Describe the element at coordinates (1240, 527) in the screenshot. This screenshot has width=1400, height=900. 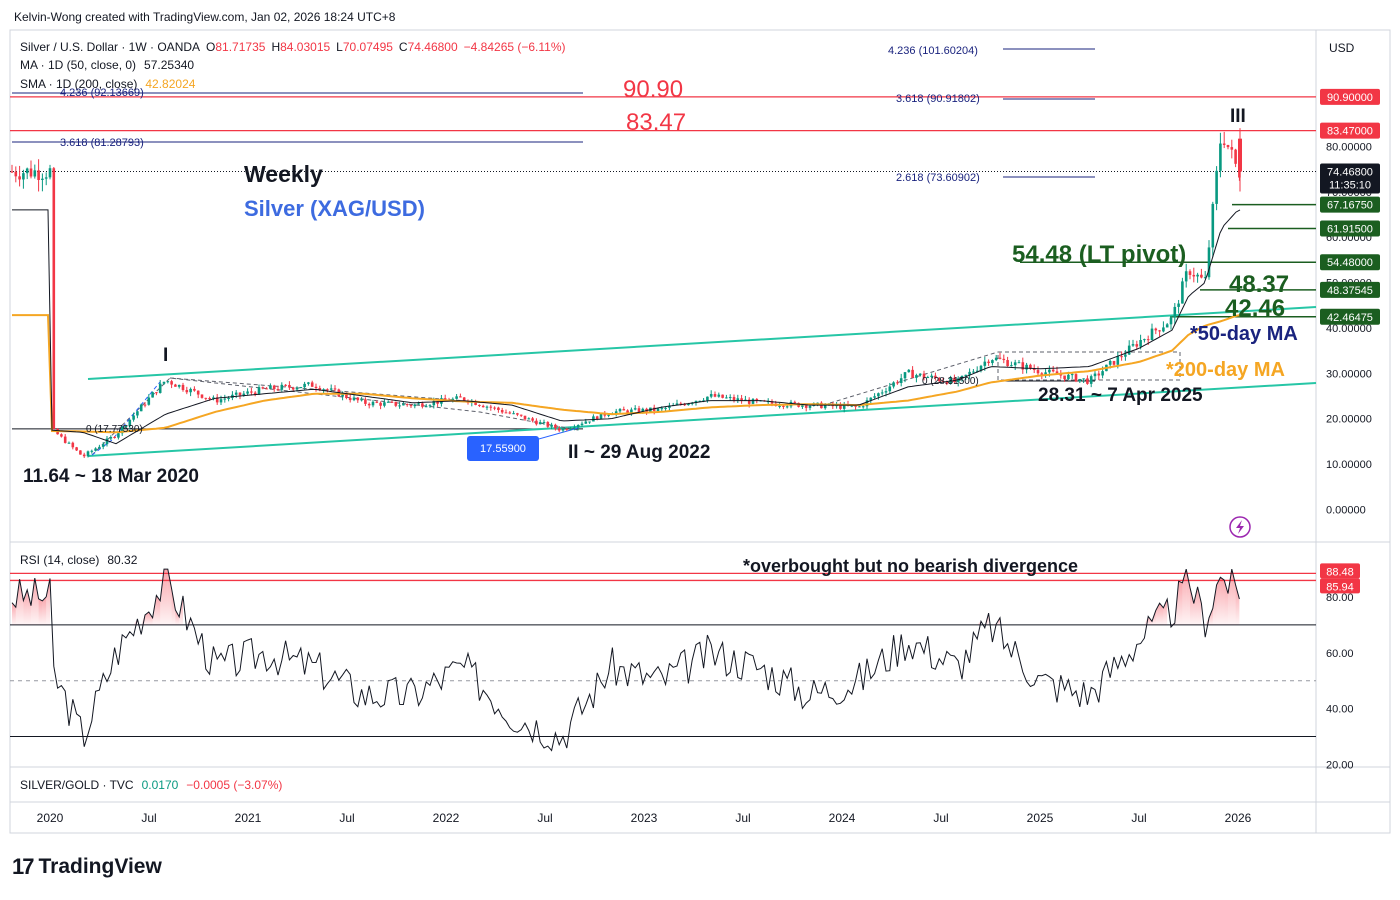
I see `alert-bolt-icon` at that location.